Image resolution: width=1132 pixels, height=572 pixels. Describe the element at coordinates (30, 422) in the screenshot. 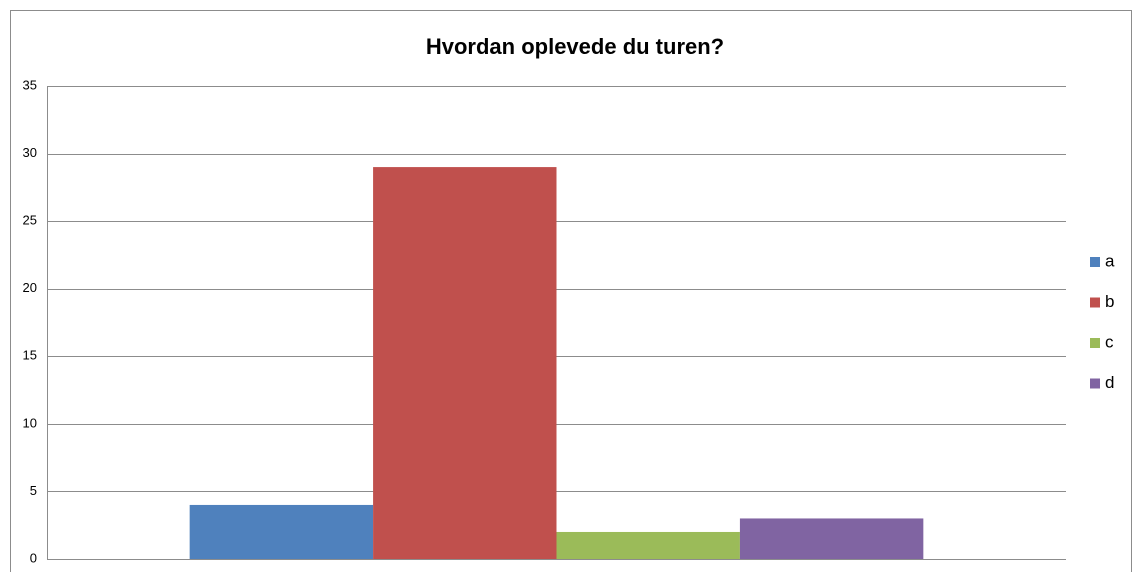

I see `y-tick-label: 10` at that location.